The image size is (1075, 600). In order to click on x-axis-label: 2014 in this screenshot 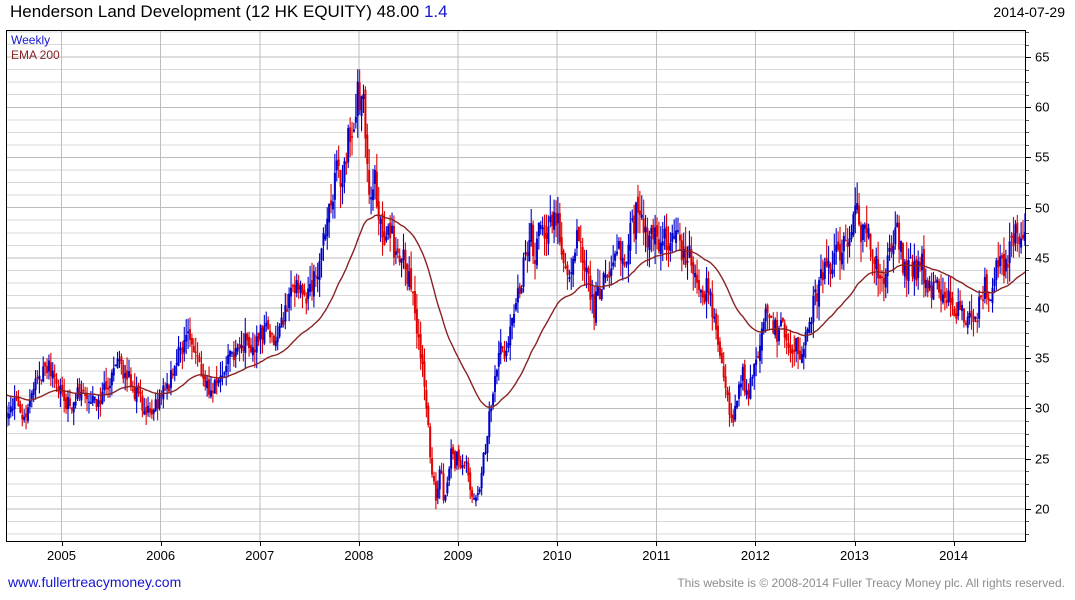, I will do `click(954, 555)`.